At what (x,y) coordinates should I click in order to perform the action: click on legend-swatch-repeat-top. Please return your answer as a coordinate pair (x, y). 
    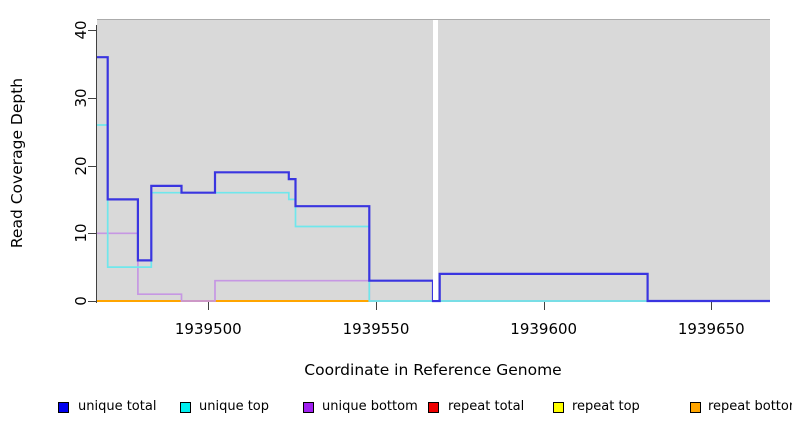
    Looking at the image, I should click on (558, 407).